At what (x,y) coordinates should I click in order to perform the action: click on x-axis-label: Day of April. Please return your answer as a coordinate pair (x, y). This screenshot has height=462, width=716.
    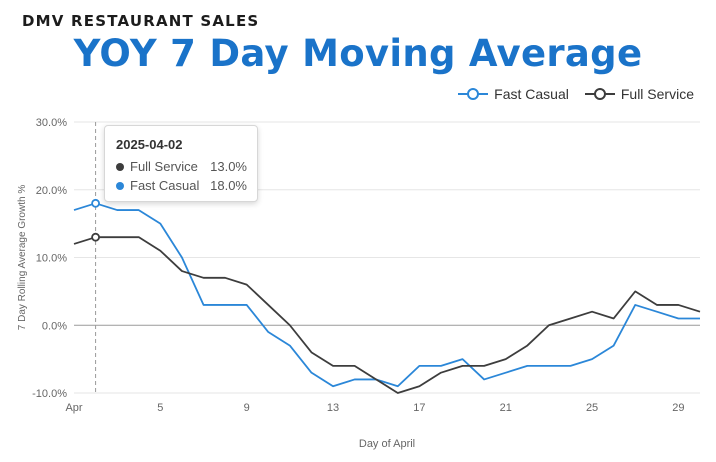
    Looking at the image, I should click on (387, 444).